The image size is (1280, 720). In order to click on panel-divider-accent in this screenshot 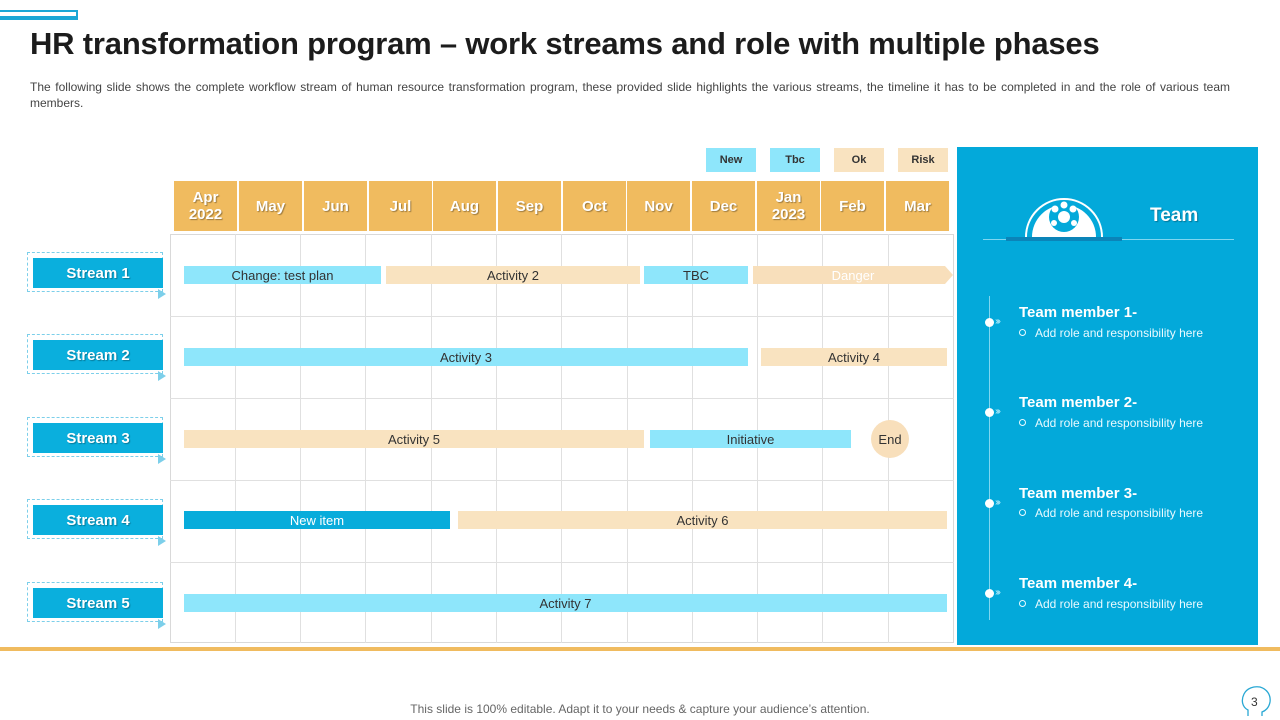, I will do `click(1064, 239)`.